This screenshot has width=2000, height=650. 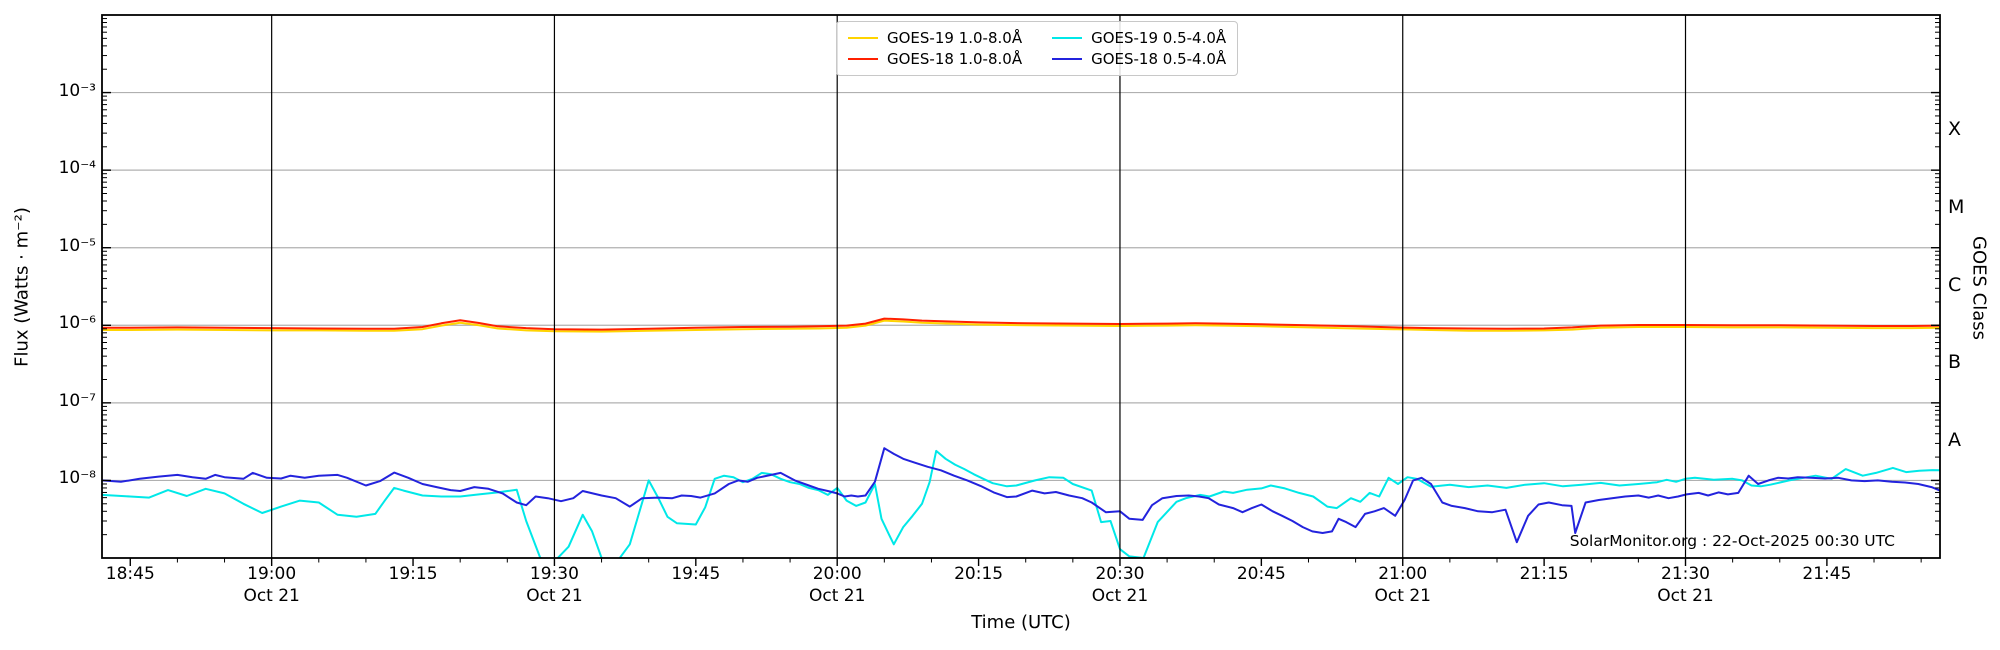 I want to click on y-tick-label: 10⁻⁵, so click(x=77, y=245).